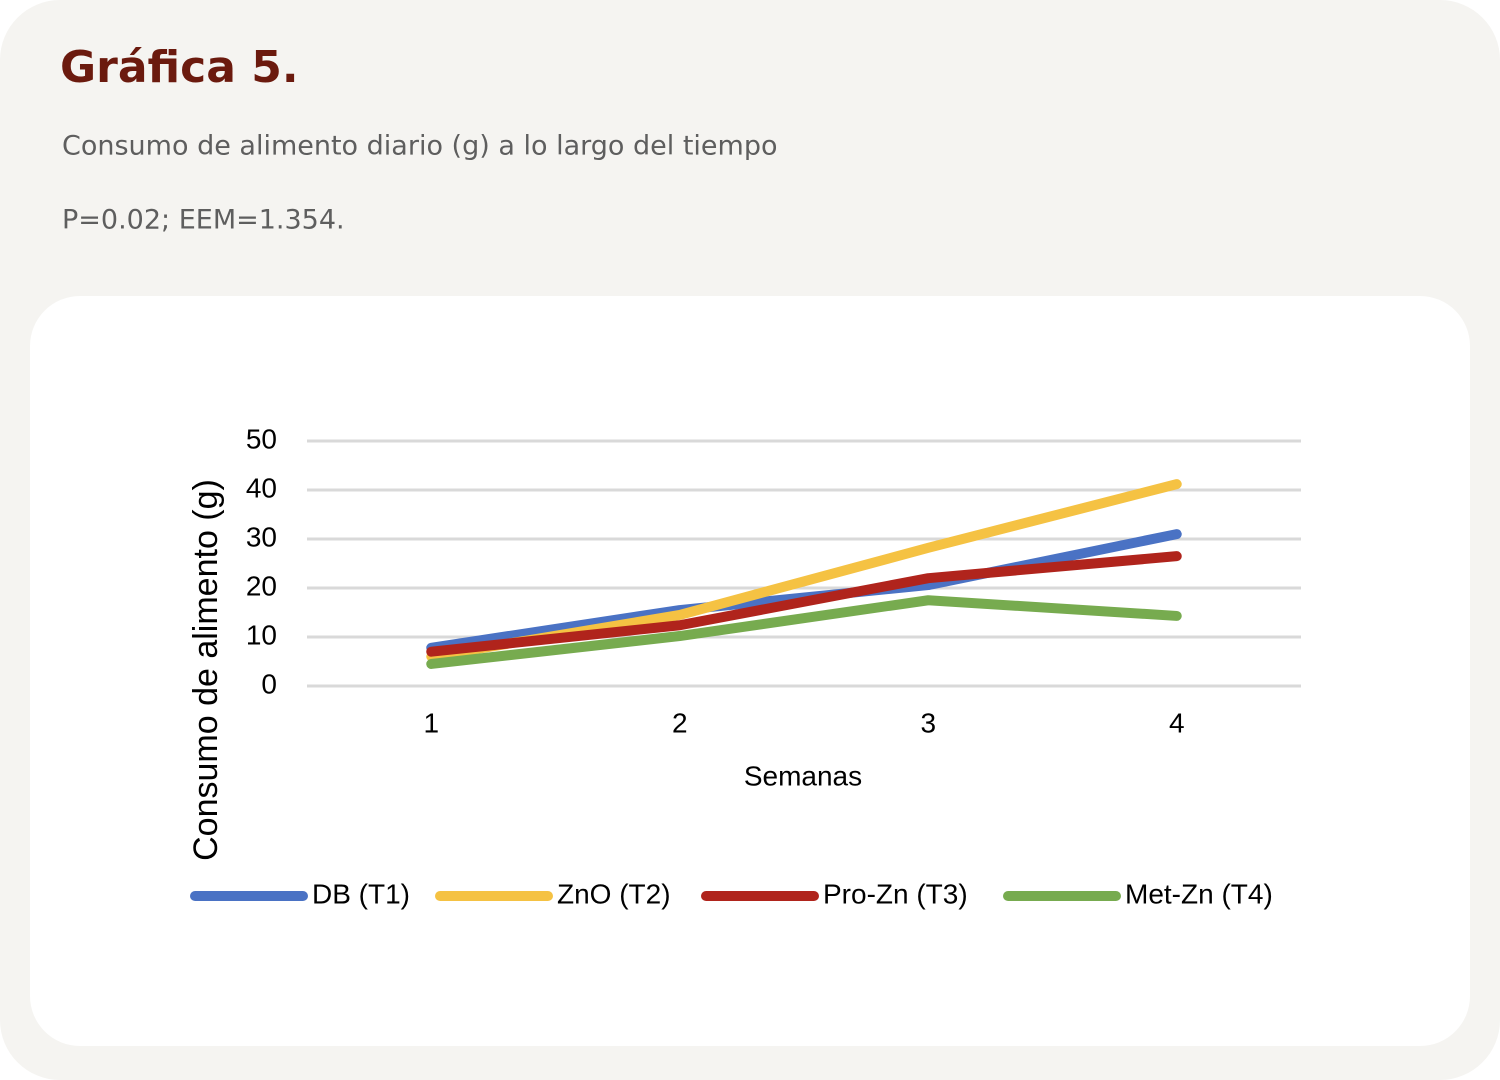  What do you see at coordinates (1199, 893) in the screenshot?
I see `legend-label: Met-Zn (T4)` at bounding box center [1199, 893].